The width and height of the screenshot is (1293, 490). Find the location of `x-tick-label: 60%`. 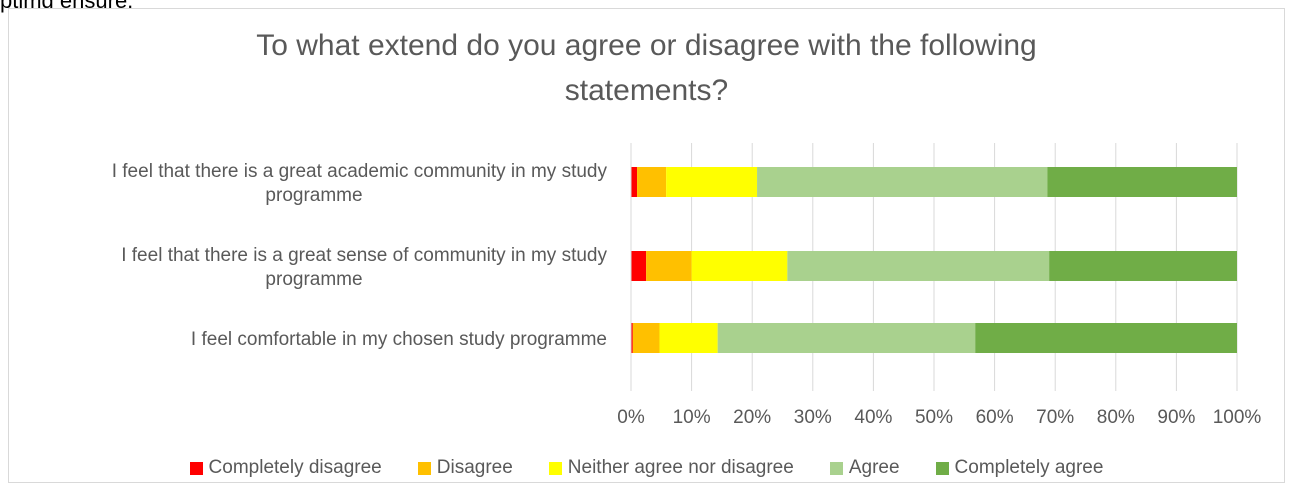

x-tick-label: 60% is located at coordinates (995, 417).